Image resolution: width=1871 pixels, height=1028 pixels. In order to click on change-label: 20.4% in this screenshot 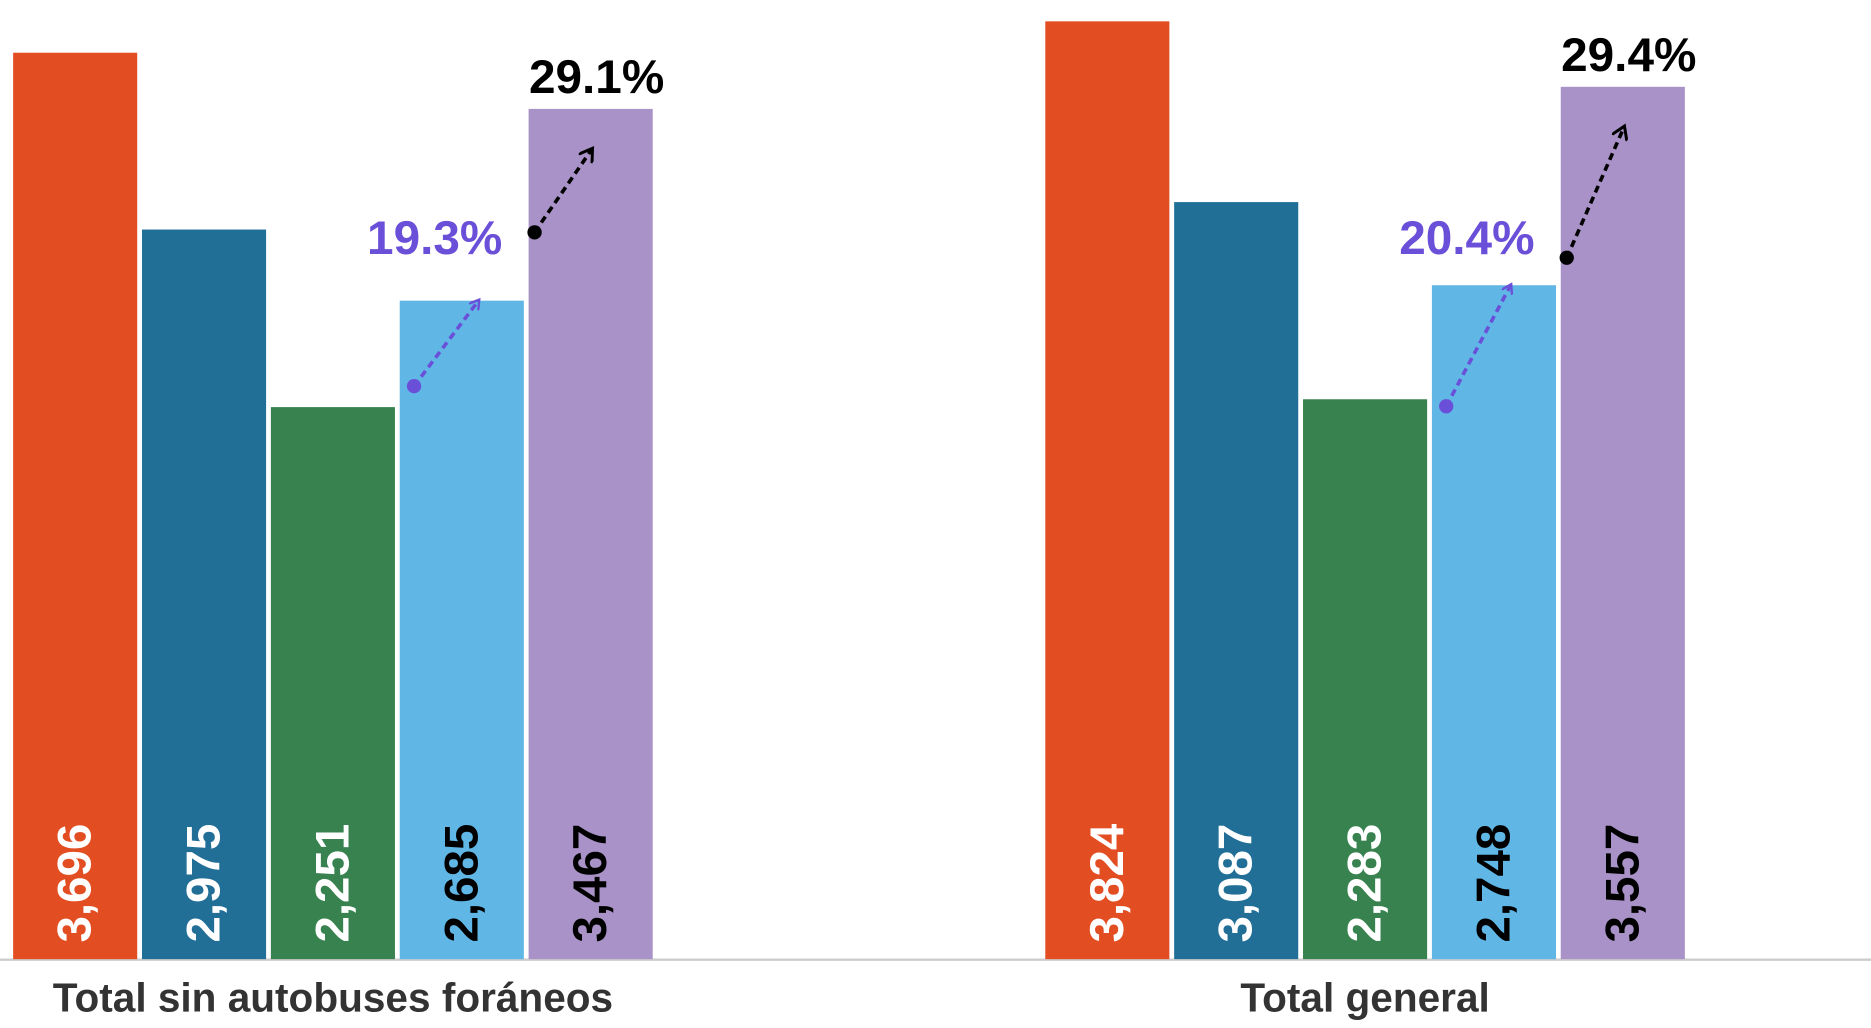, I will do `click(1466, 238)`.